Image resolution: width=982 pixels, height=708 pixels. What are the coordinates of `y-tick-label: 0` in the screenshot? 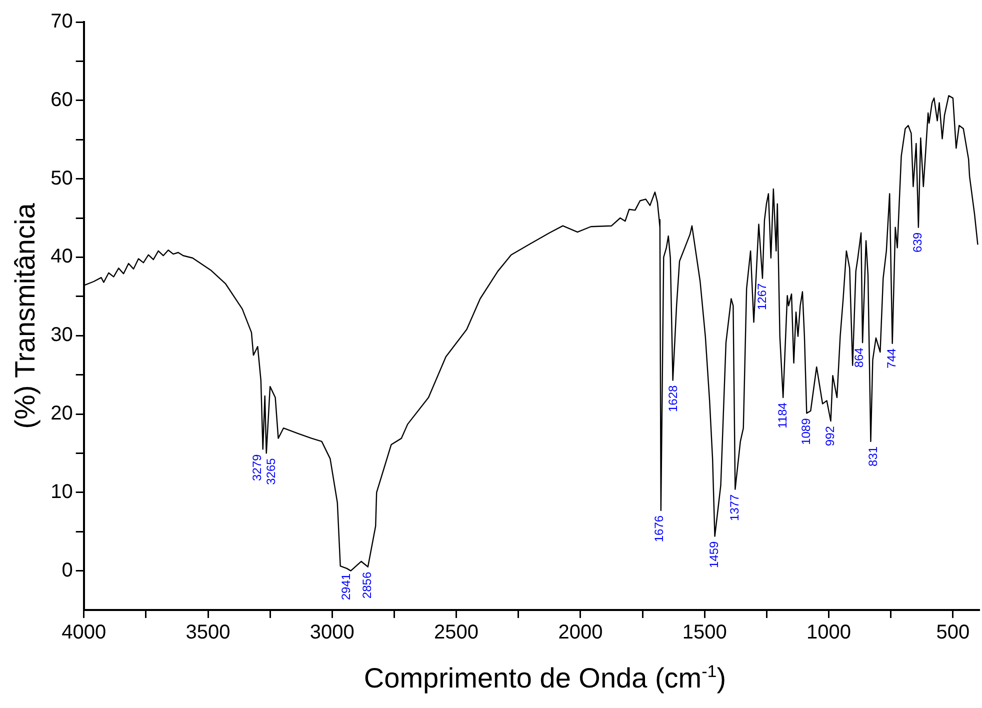 It's located at (67, 570).